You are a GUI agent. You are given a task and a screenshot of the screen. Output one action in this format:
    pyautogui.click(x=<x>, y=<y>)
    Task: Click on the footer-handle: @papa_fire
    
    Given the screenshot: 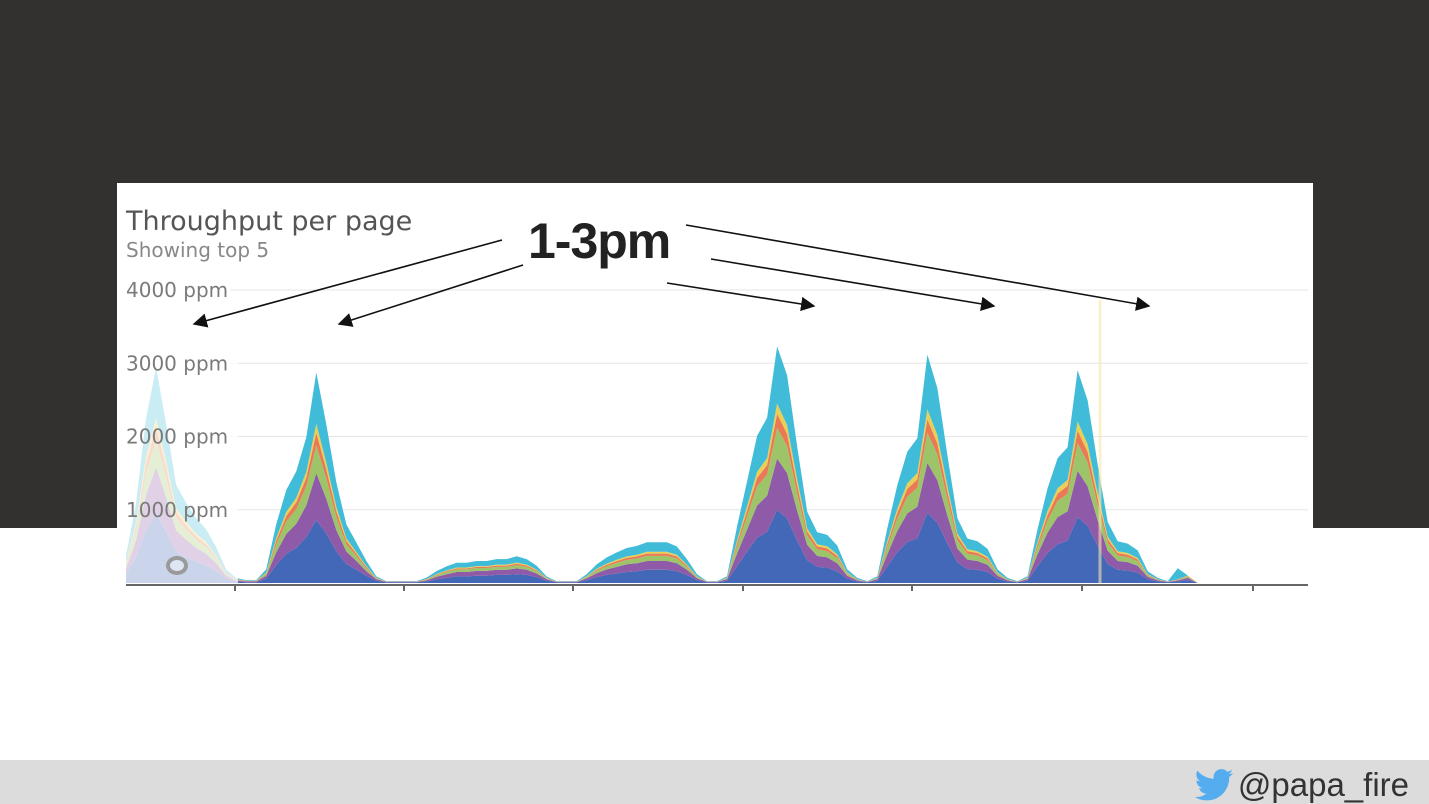 What is the action you would take?
    pyautogui.click(x=1301, y=785)
    